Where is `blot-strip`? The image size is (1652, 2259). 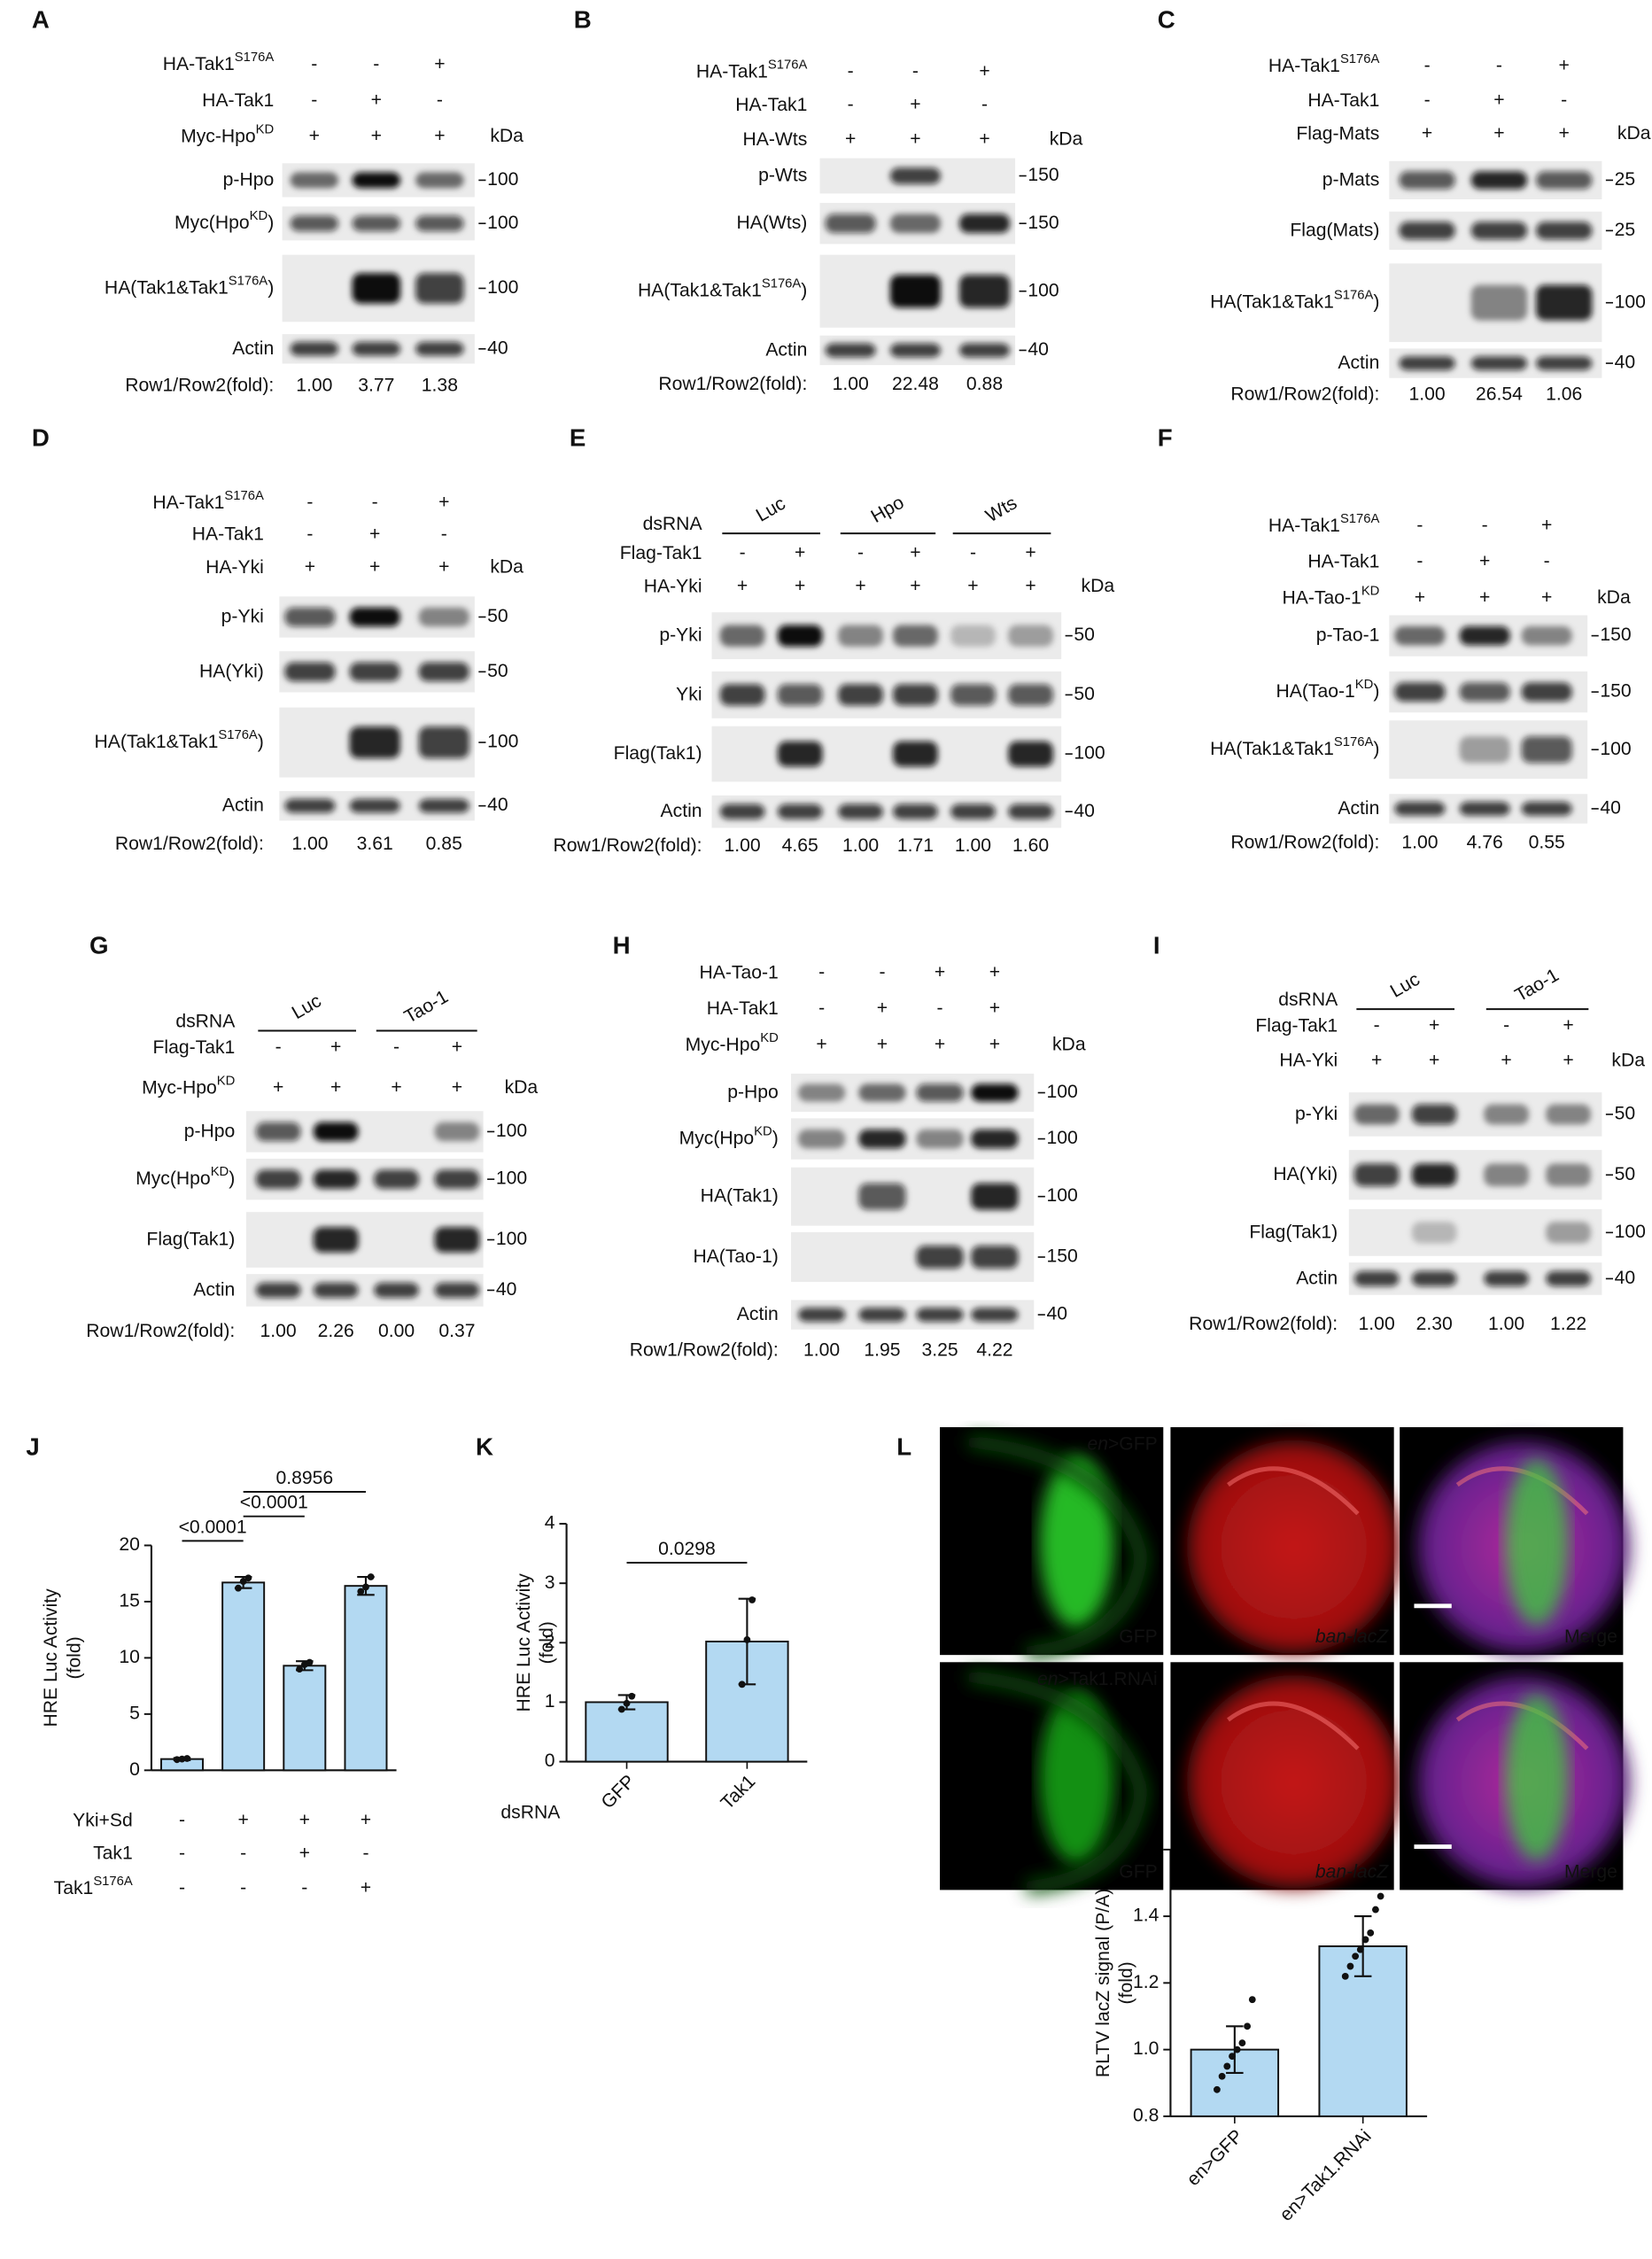 blot-strip is located at coordinates (887, 811).